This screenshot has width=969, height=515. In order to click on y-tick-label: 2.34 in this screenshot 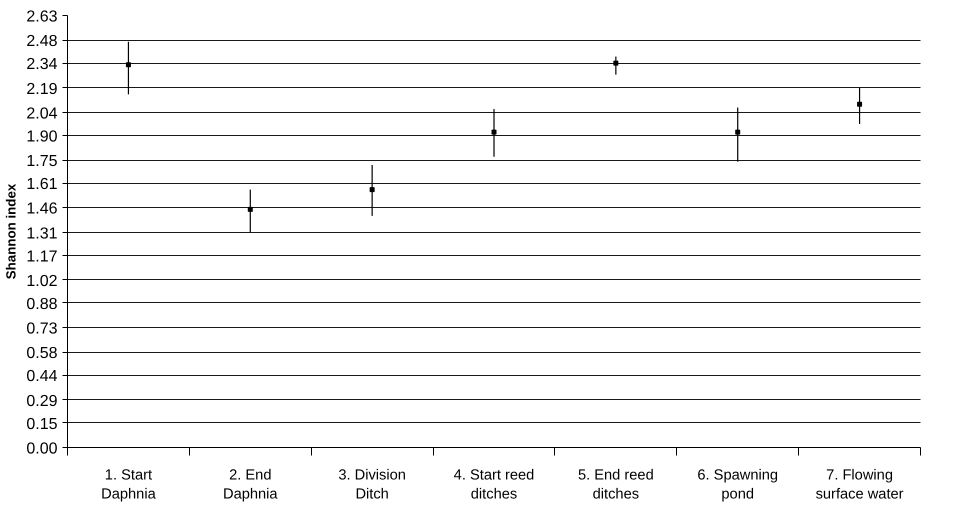, I will do `click(42, 65)`.